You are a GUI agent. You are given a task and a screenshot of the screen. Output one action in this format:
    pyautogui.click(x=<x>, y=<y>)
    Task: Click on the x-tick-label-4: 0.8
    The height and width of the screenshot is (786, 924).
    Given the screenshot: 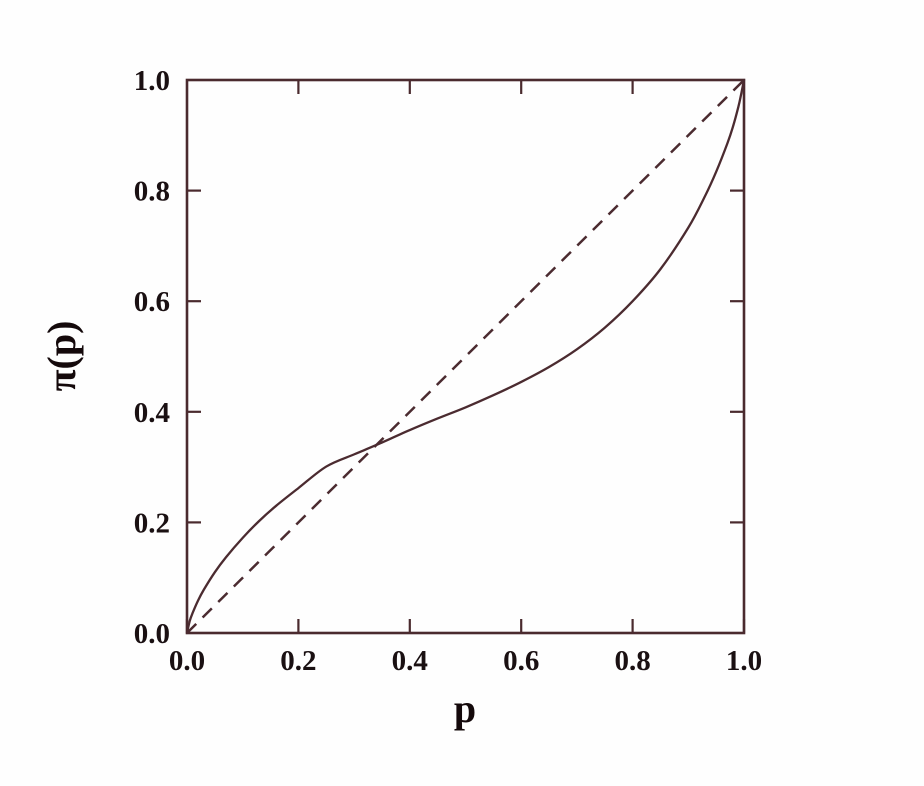 What is the action you would take?
    pyautogui.click(x=632, y=661)
    